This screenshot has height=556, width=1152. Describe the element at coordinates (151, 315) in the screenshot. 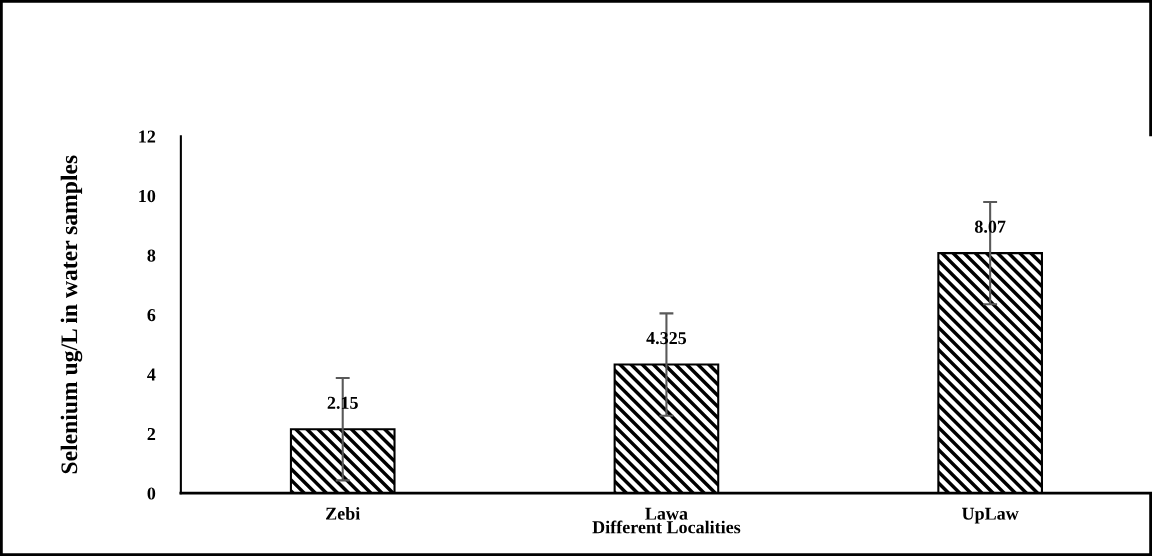

I see `y-tick-label: 6` at that location.